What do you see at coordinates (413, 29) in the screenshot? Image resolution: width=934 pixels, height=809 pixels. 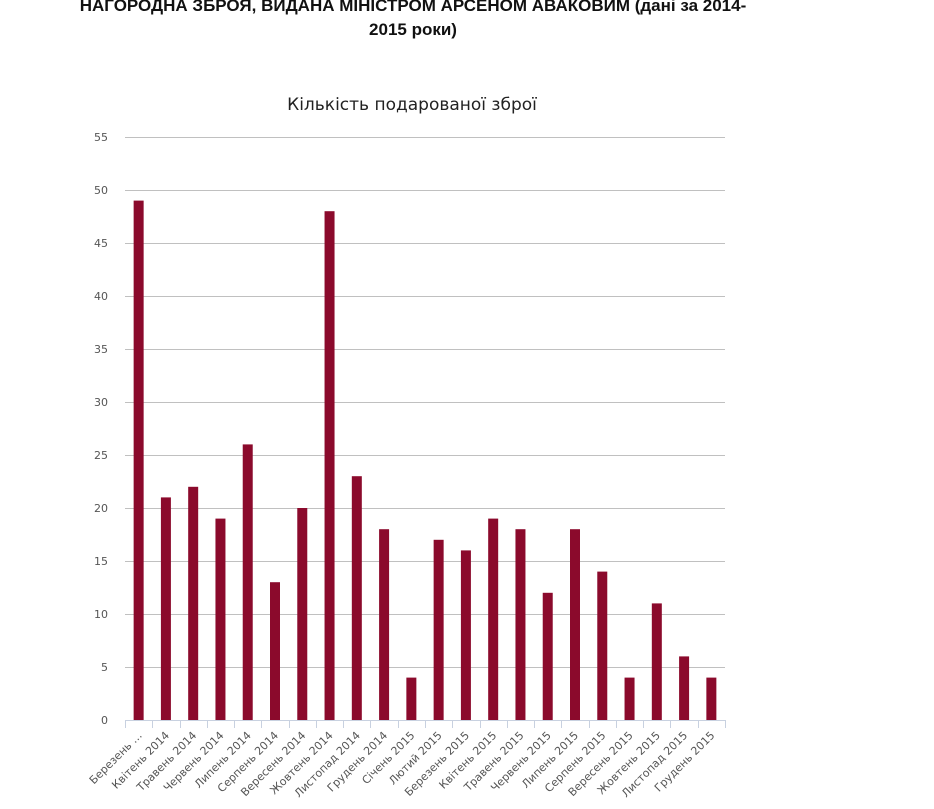 I see `page-title-line-2: 2015 роки)` at bounding box center [413, 29].